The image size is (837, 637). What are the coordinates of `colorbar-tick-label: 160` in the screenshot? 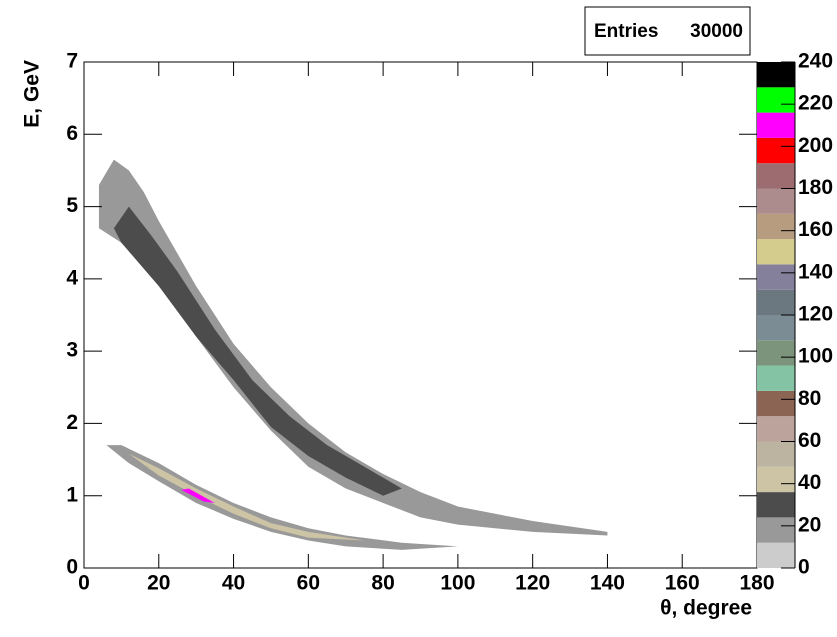 It's located at (815, 229).